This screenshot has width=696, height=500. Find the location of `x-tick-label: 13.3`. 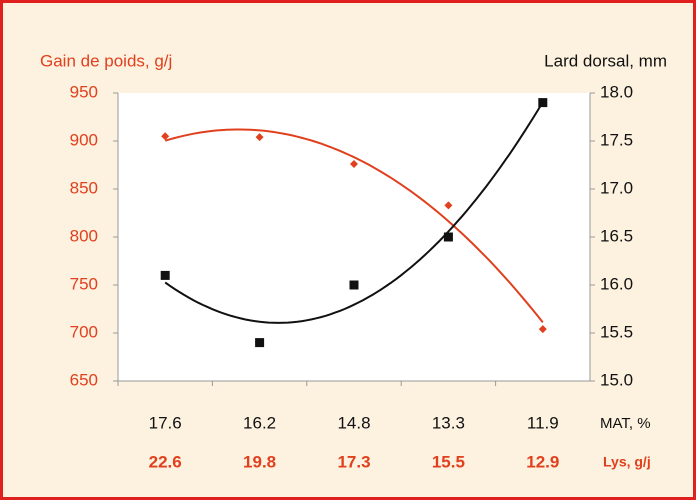

x-tick-label: 13.3 is located at coordinates (448, 422).